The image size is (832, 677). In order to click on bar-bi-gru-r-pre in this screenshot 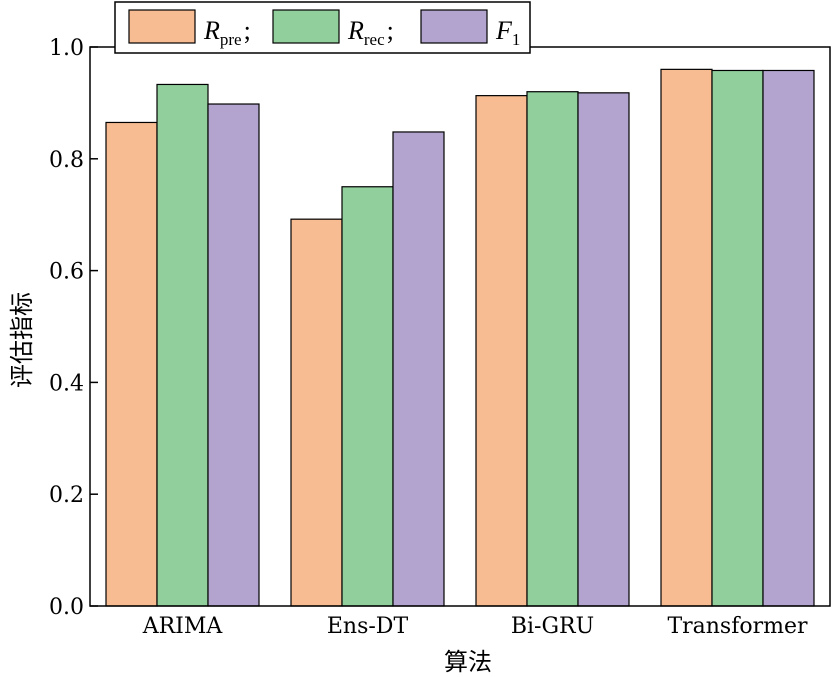, I will do `click(501, 351)`.